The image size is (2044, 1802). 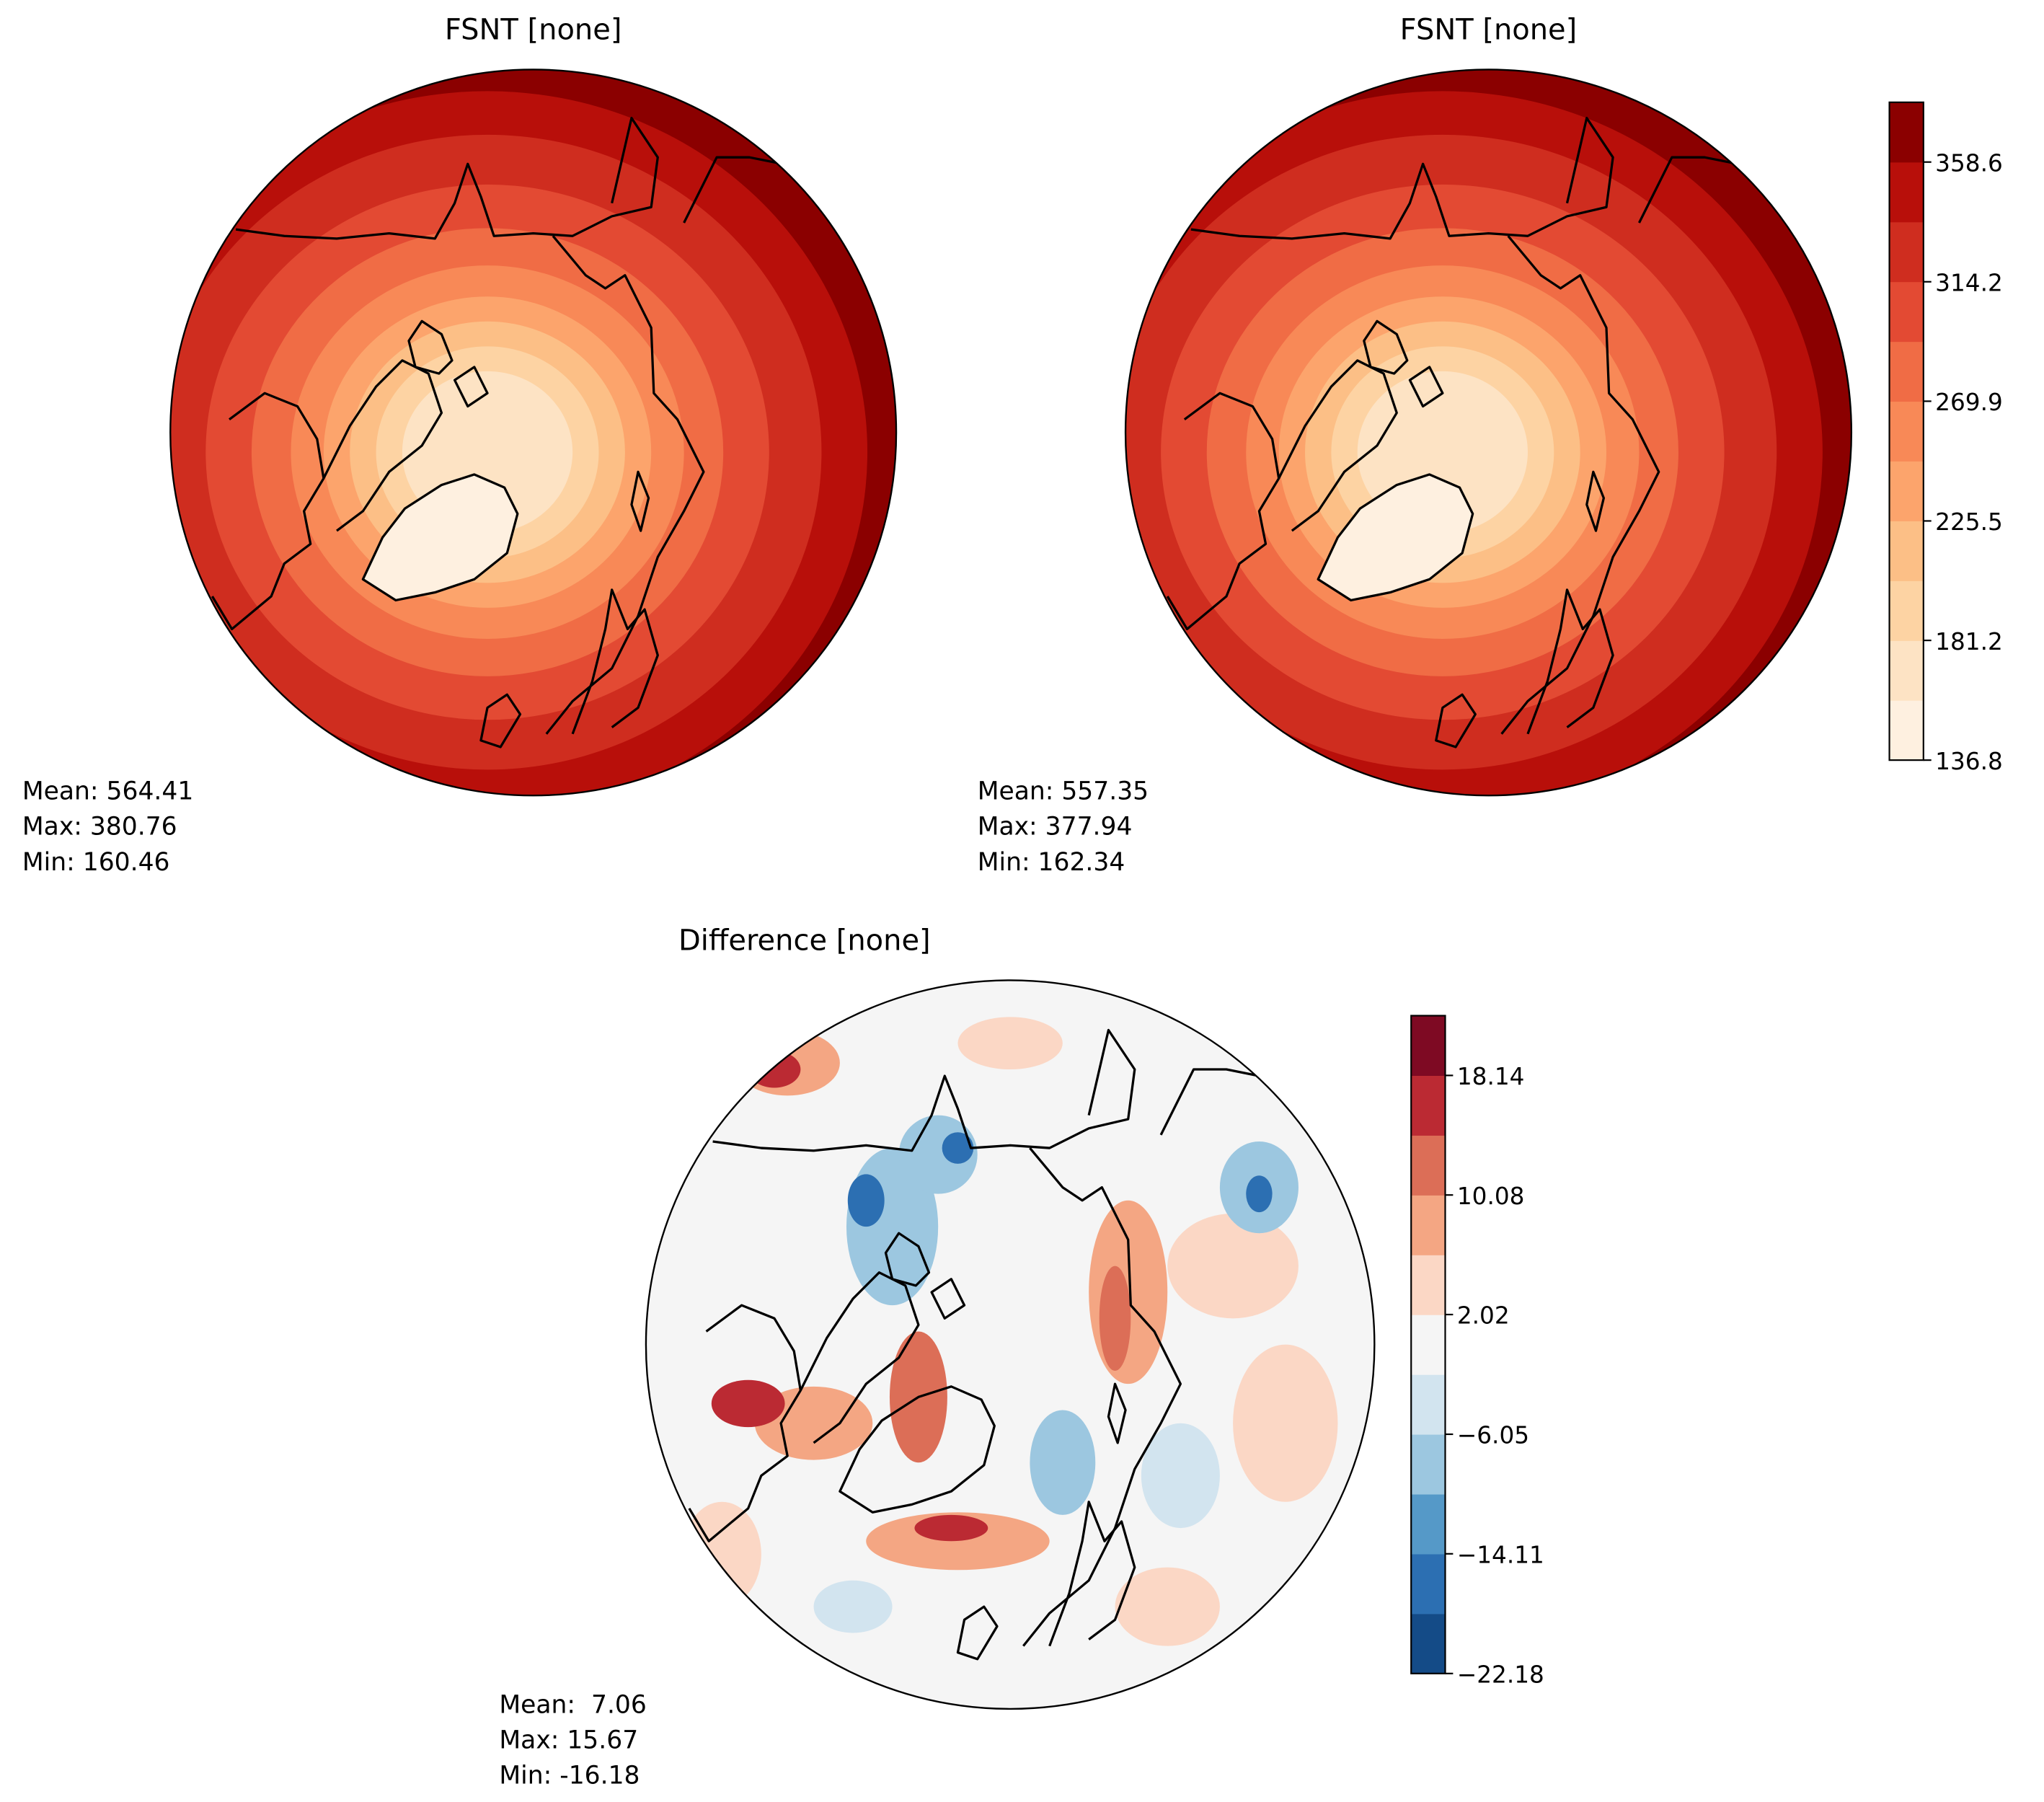 What do you see at coordinates (107, 791) in the screenshot?
I see `stat-text: Mean: 564.41` at bounding box center [107, 791].